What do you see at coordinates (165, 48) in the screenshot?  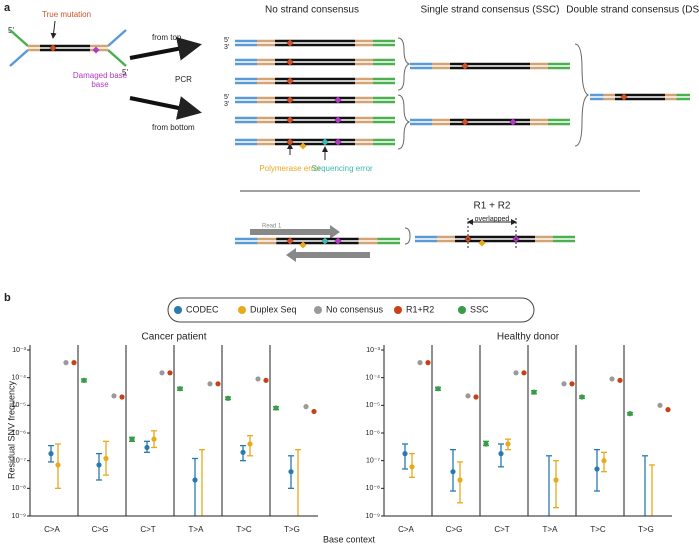 I see `arrow` at bounding box center [165, 48].